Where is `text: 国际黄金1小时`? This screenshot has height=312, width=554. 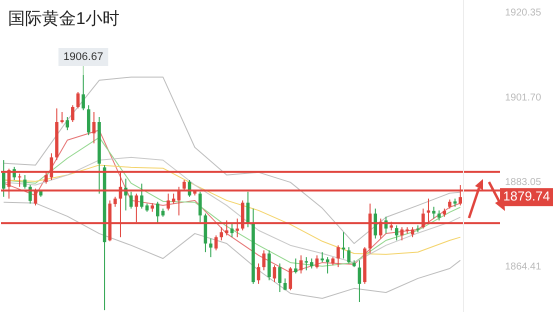
text: 国际黄金1小时 is located at coordinates (64, 18).